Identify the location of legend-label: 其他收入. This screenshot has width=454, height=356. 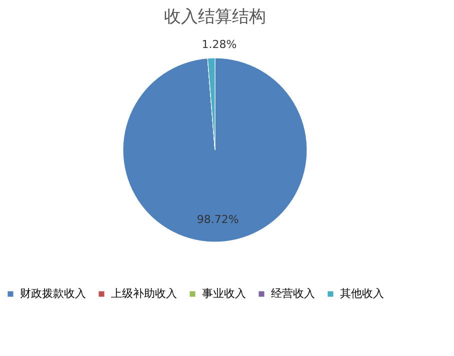
(362, 293).